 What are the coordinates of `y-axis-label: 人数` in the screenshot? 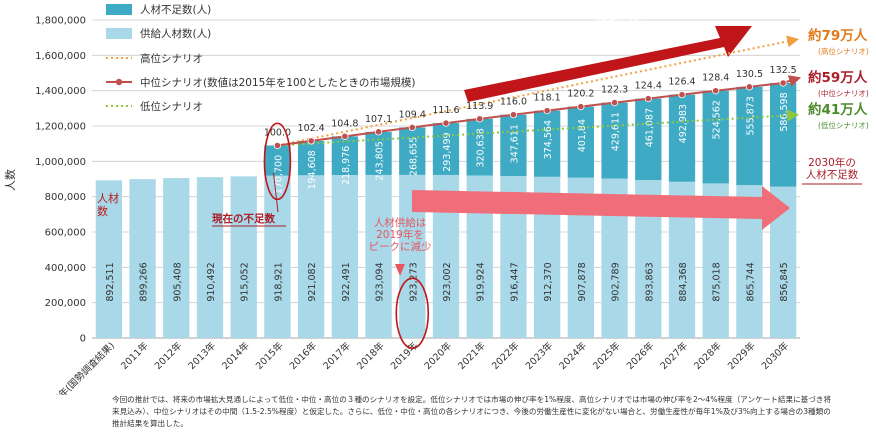 It's located at (10, 180).